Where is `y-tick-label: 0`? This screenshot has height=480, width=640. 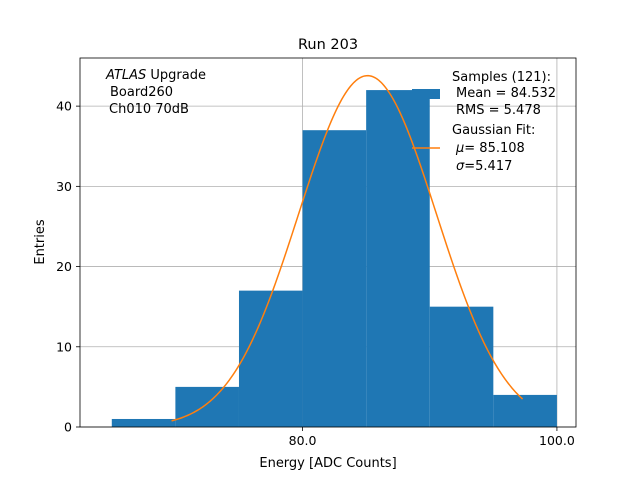
y-tick-label: 0 is located at coordinates (68, 427).